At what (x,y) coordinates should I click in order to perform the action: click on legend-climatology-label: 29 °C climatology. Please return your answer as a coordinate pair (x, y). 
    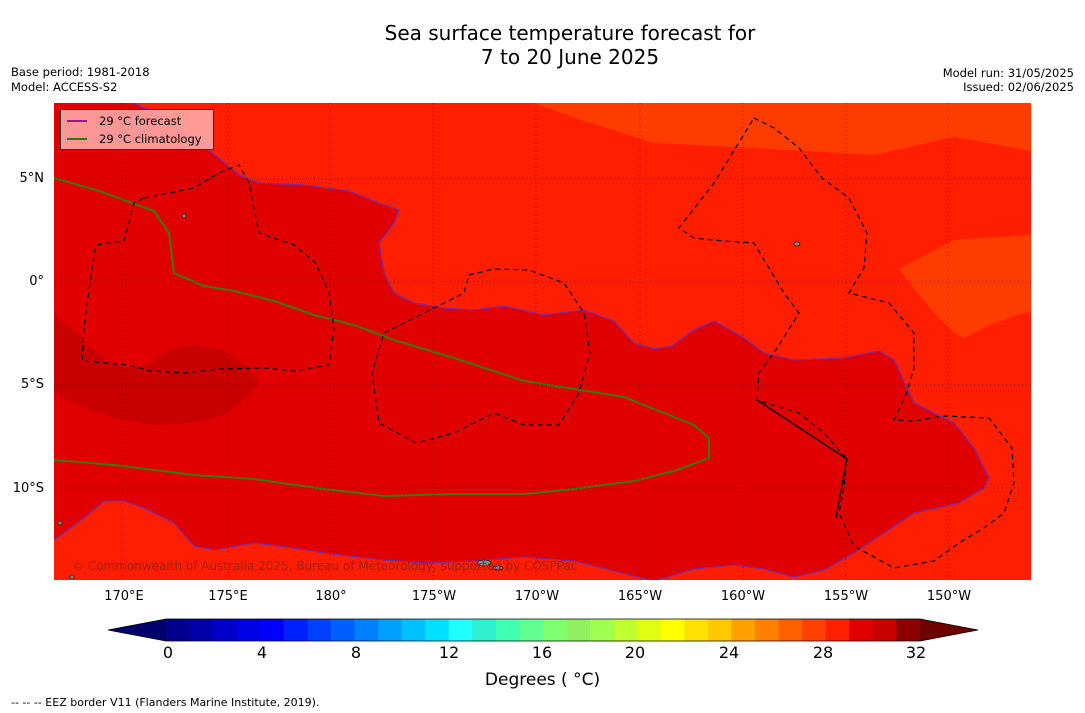
    Looking at the image, I should click on (150, 139).